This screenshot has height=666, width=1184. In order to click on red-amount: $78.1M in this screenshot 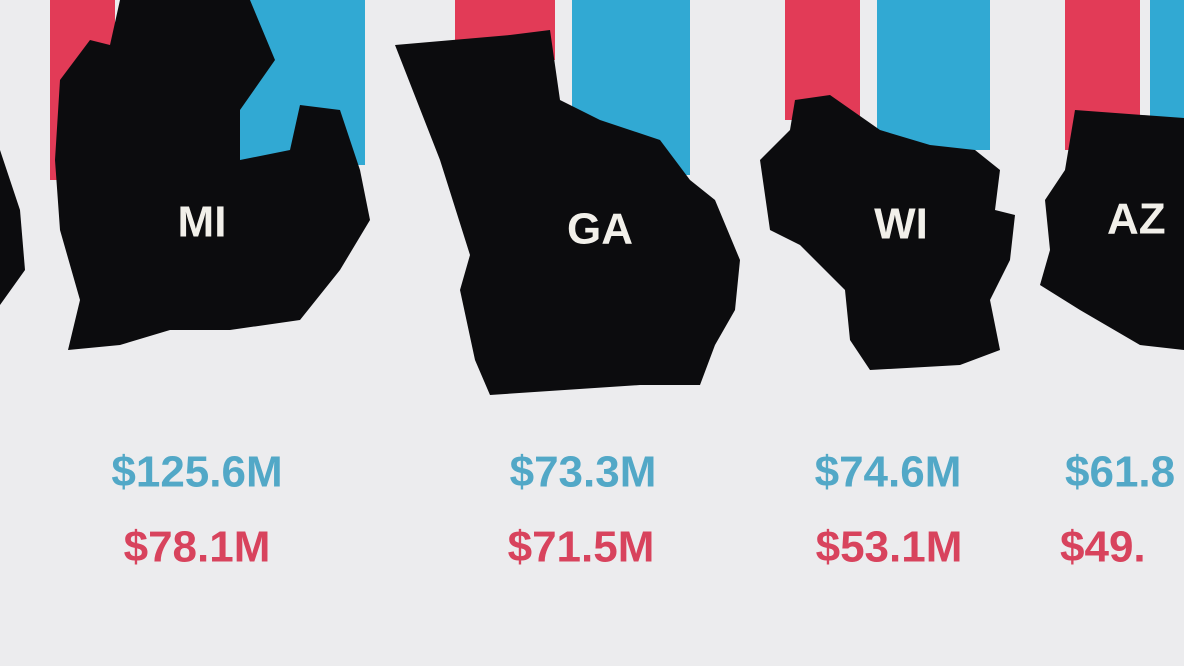, I will do `click(197, 547)`.